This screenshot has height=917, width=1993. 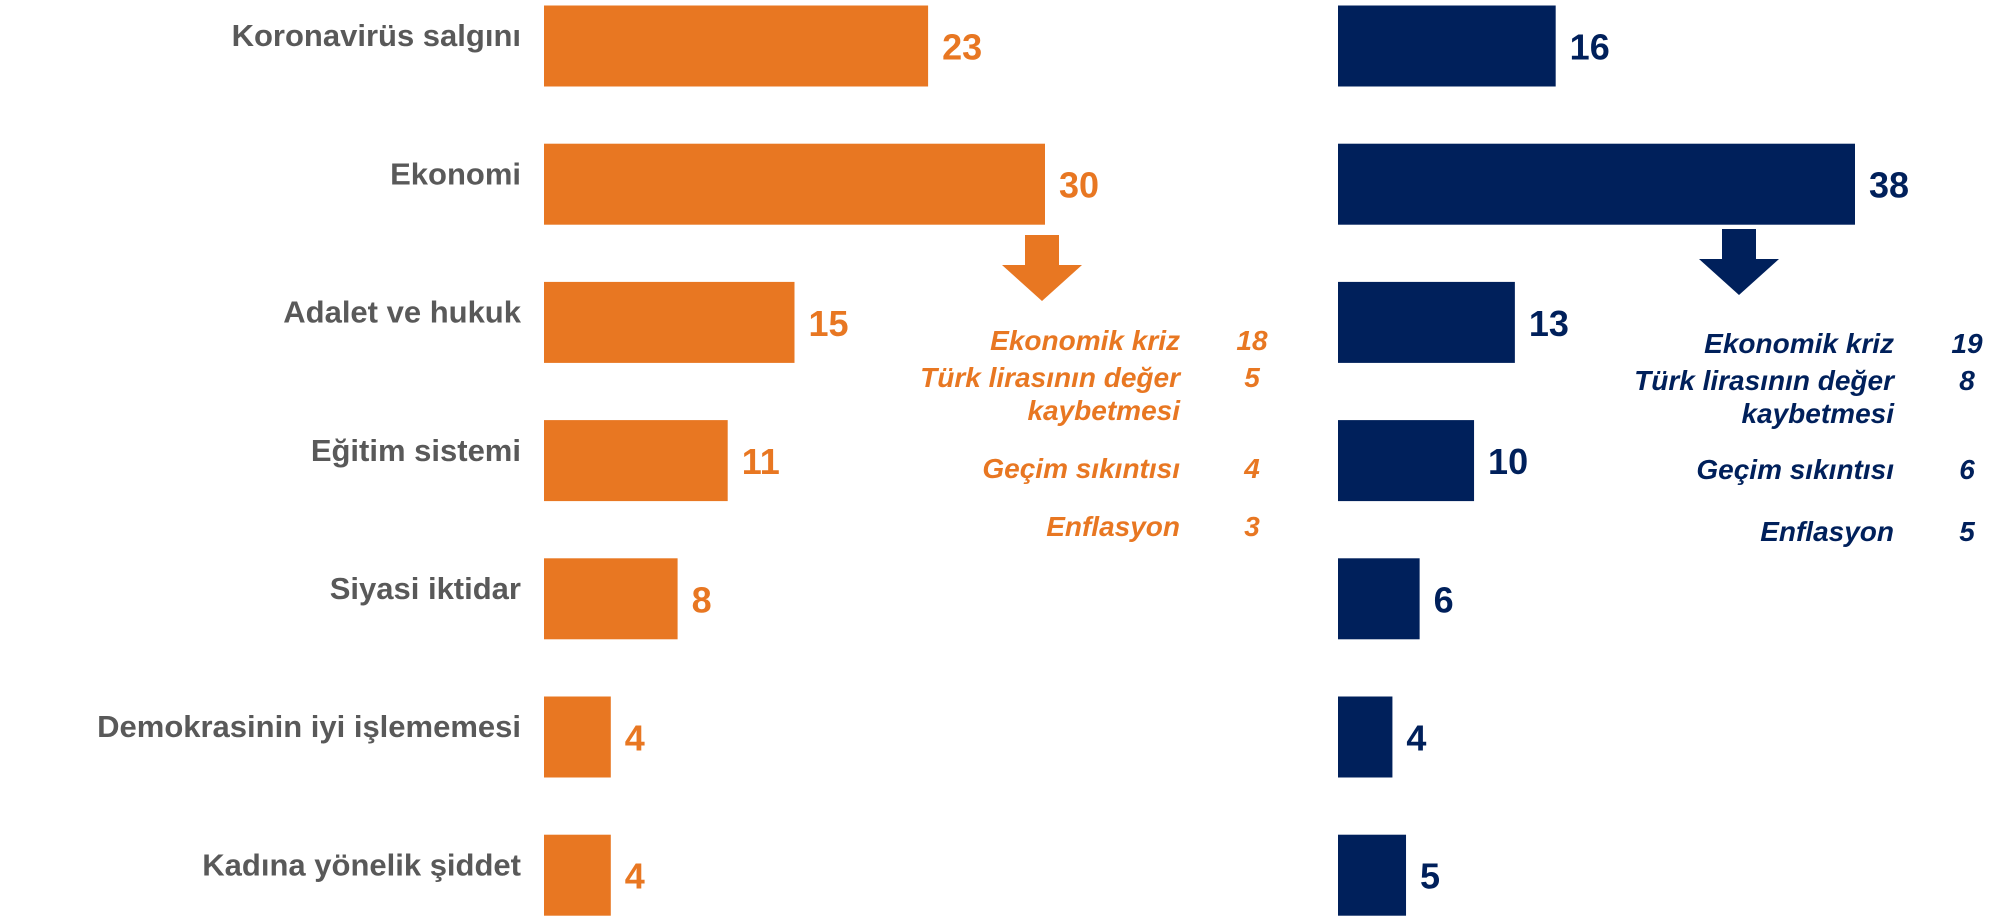 What do you see at coordinates (376, 35) in the screenshot?
I see `category-label: Koronavirüs salgını` at bounding box center [376, 35].